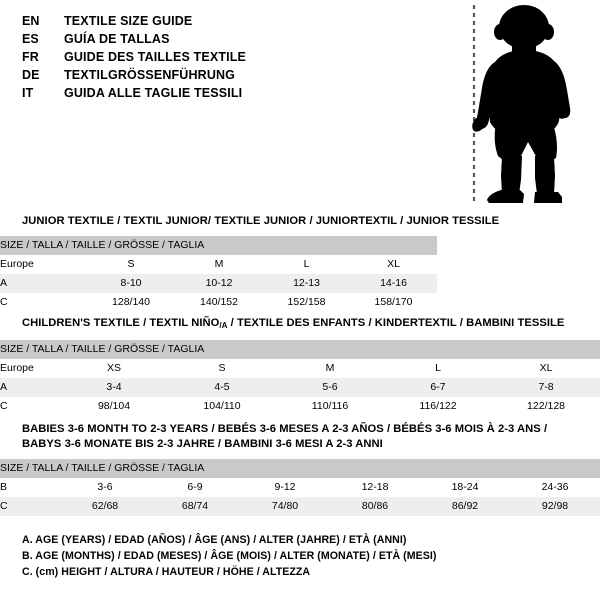  Describe the element at coordinates (306, 302) in the screenshot. I see `cell: 152/158` at that location.